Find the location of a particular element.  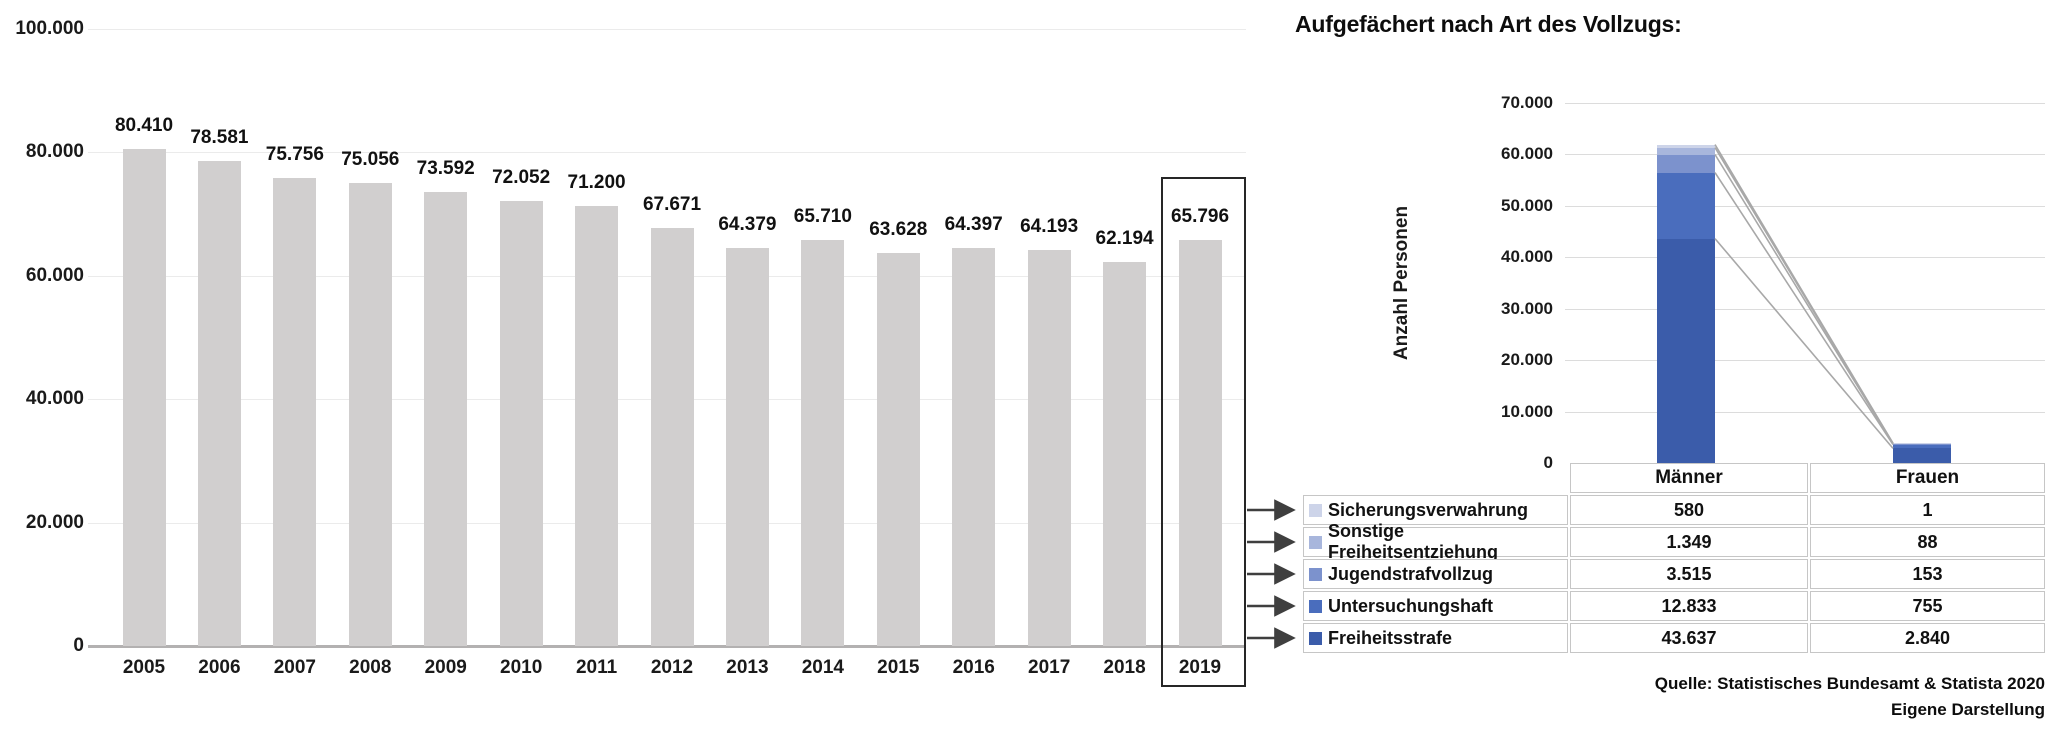

x-tick-label: 2005 is located at coordinates (144, 667).